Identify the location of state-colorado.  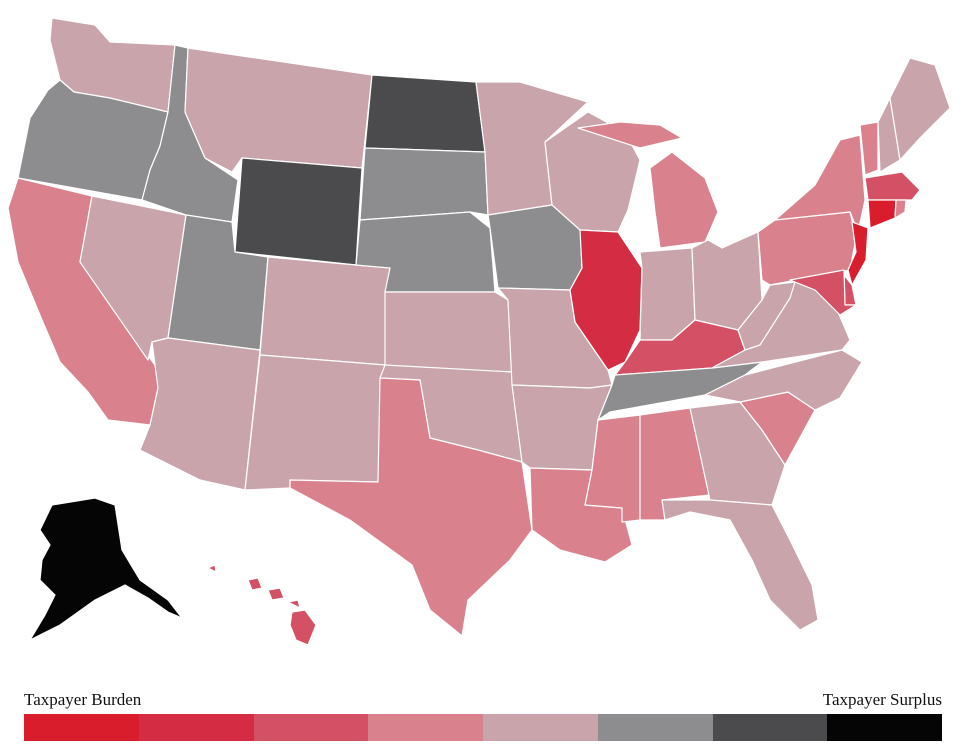
(325, 311).